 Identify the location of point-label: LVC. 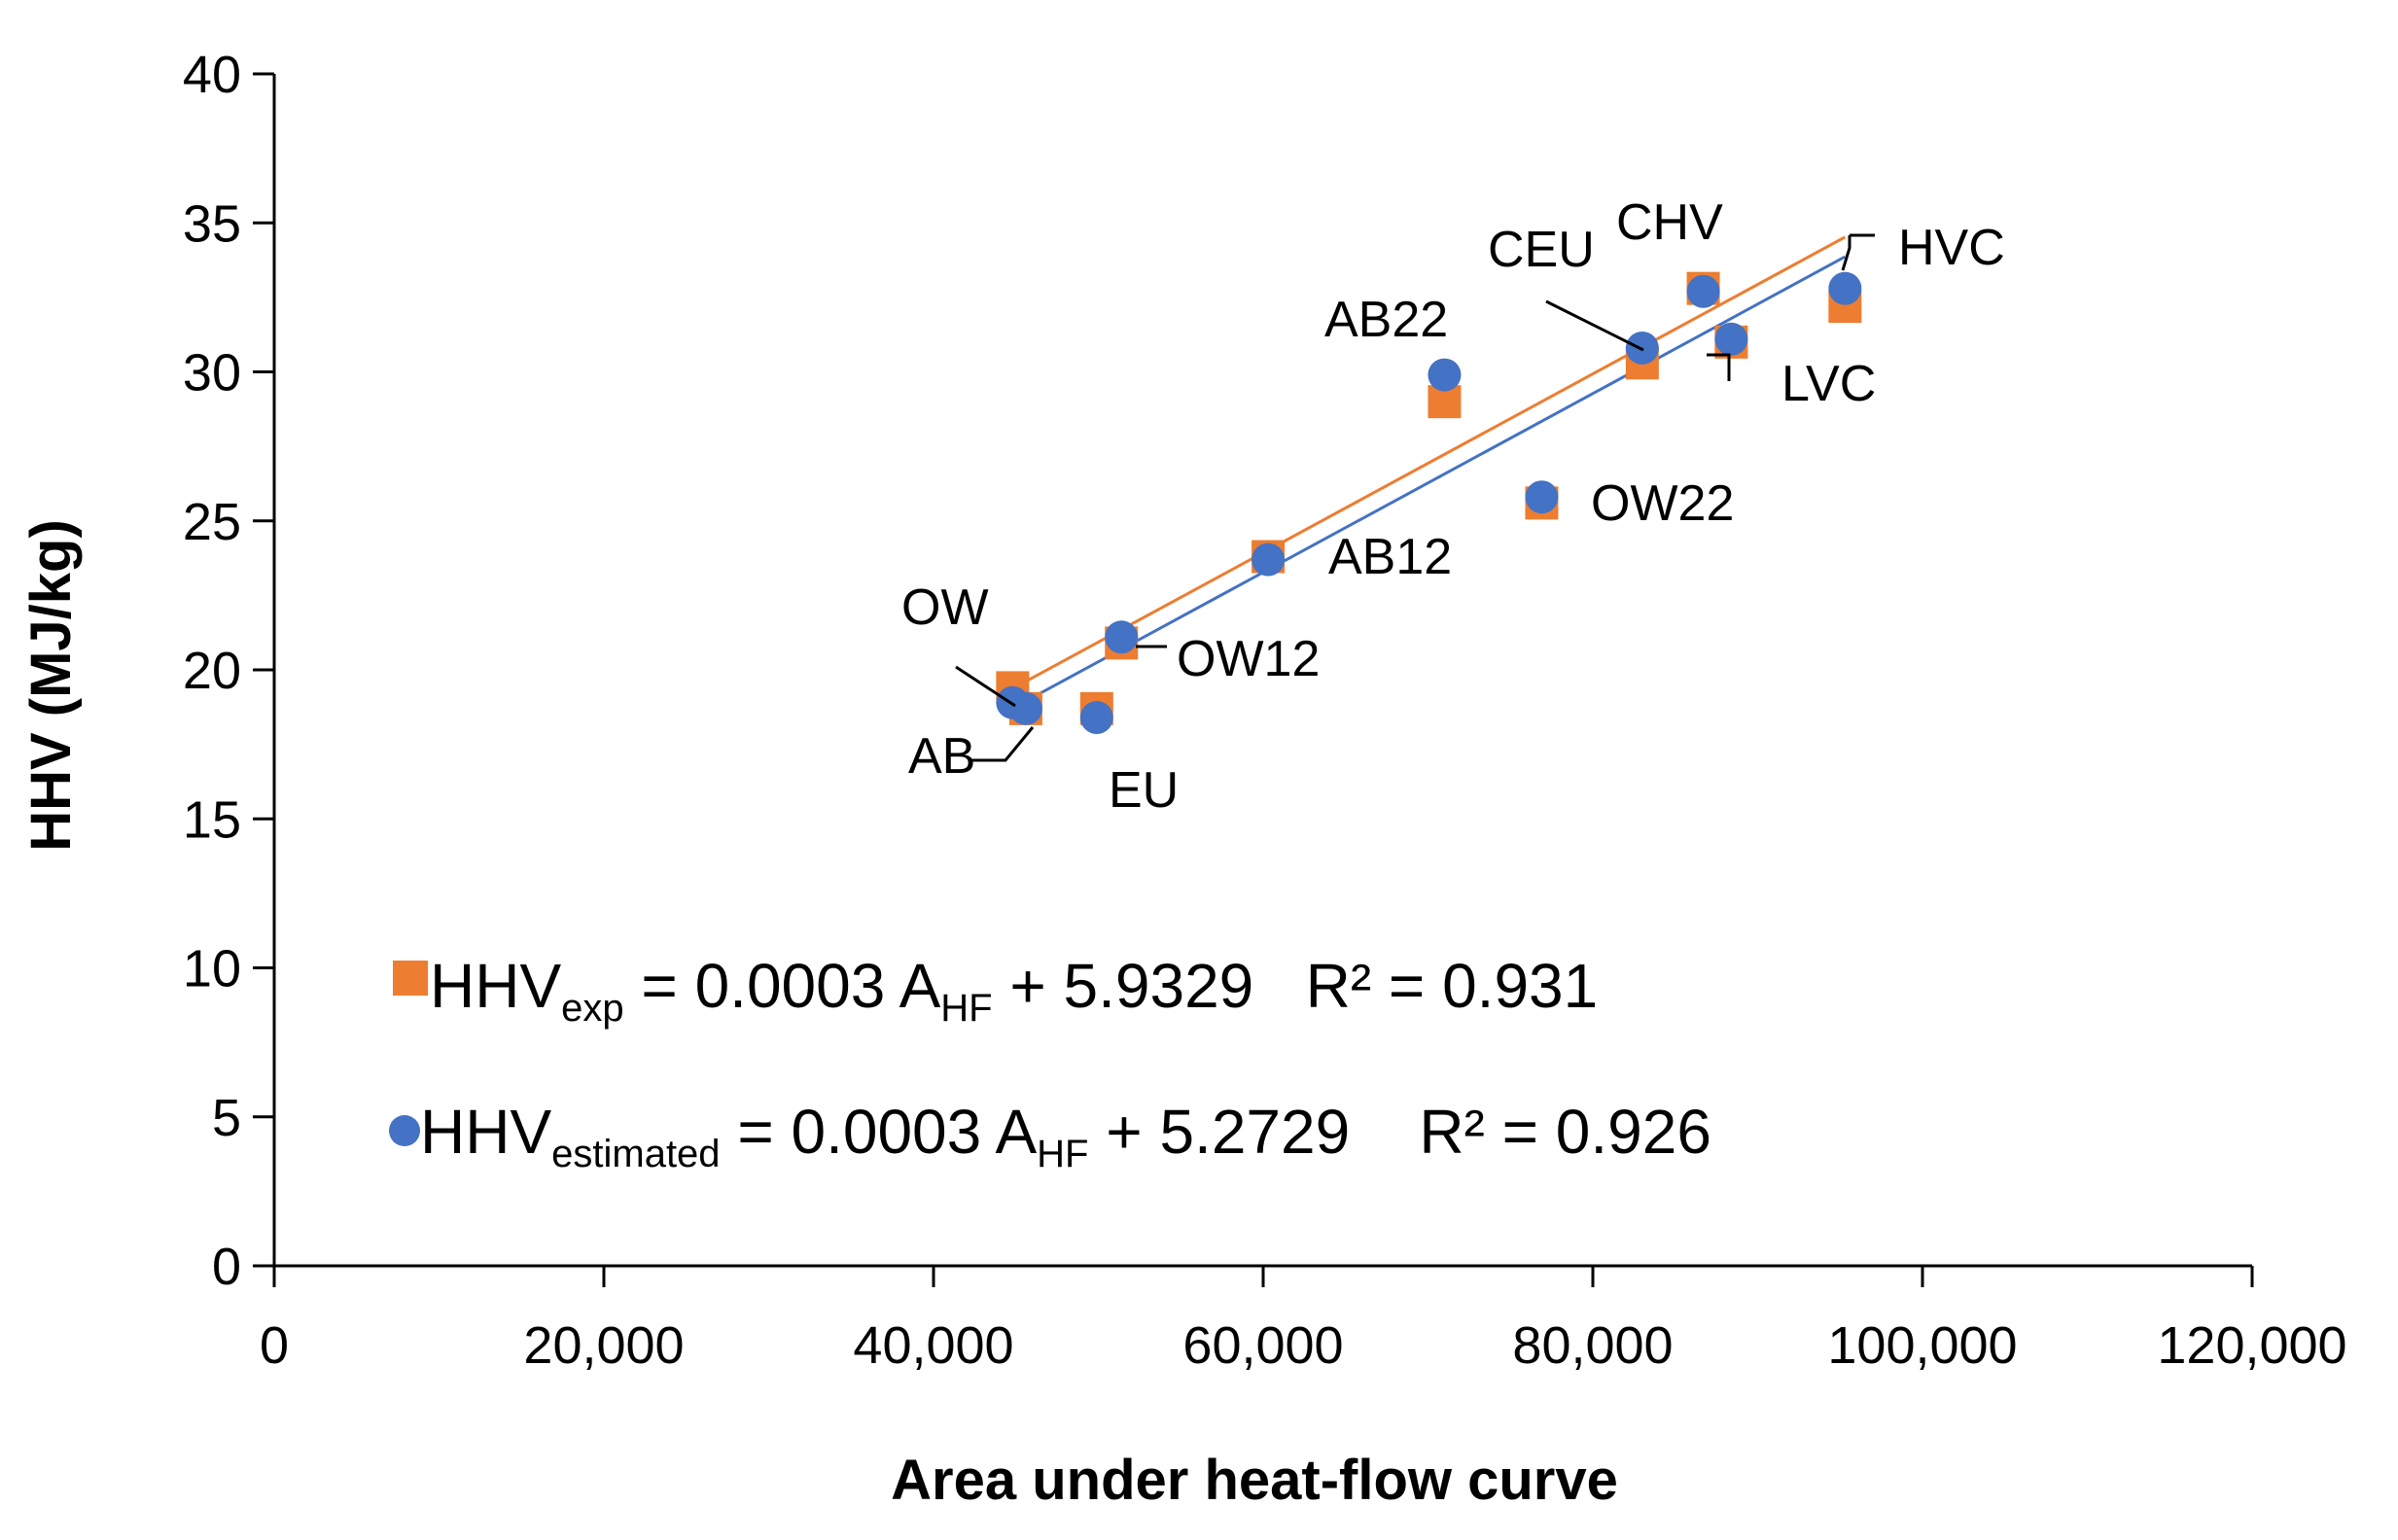
(1828, 384).